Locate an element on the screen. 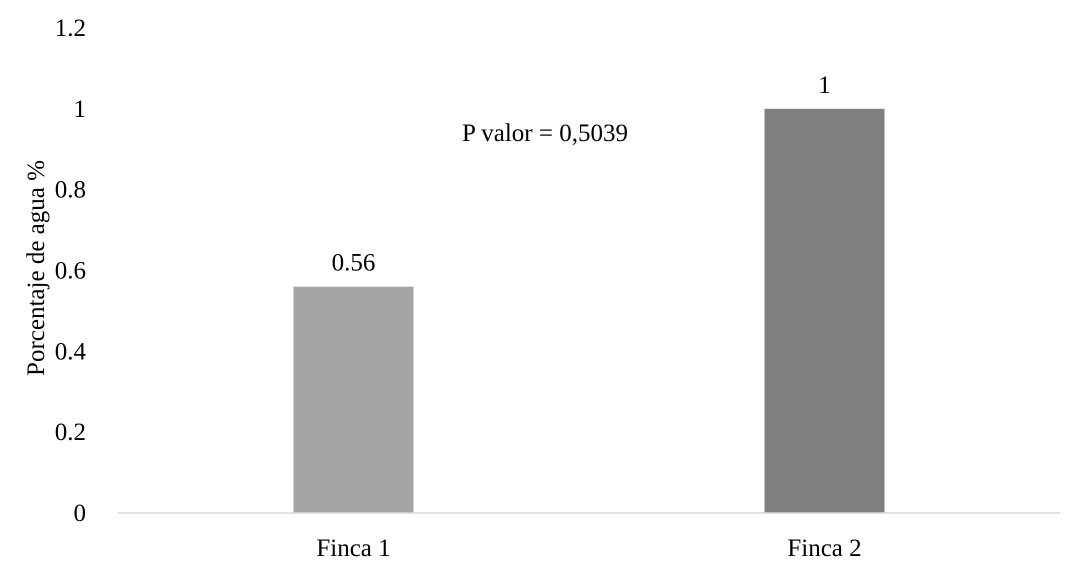  y-tick-label: 0.2 is located at coordinates (70, 432).